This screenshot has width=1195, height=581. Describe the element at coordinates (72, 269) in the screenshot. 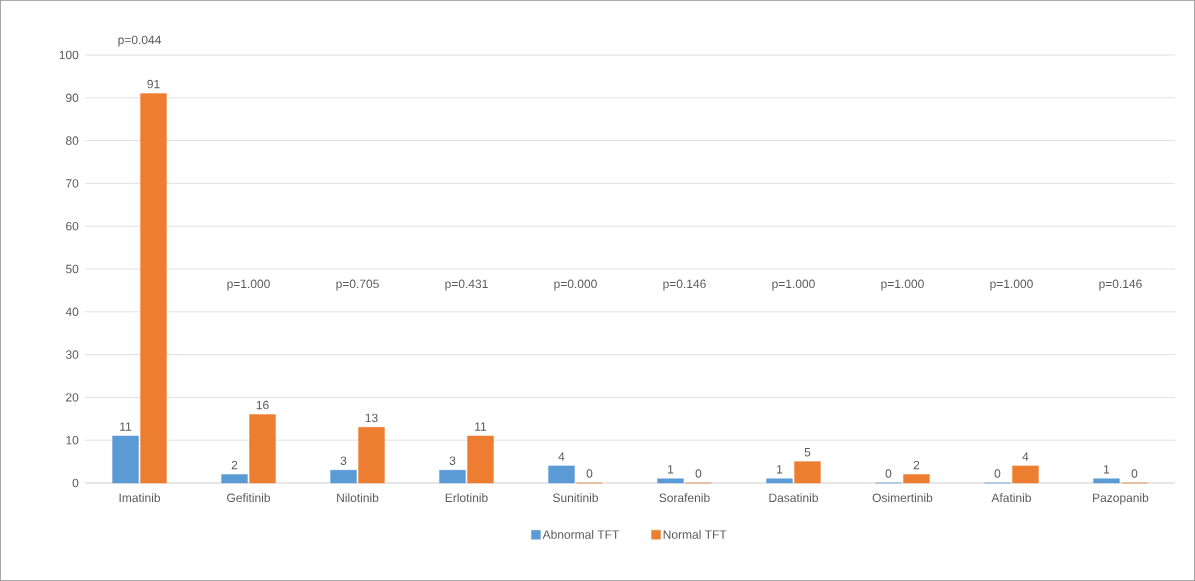

I see `y-tick-label: 50` at that location.